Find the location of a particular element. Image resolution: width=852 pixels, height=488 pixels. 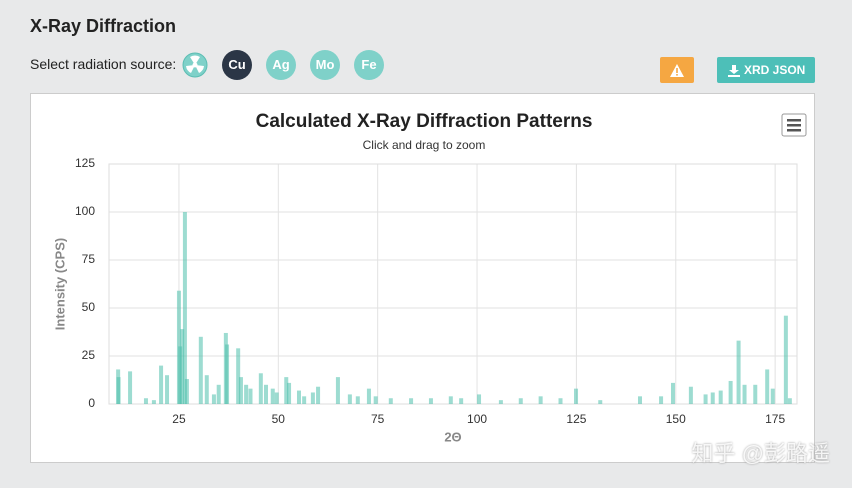

x-tick-label: 75 is located at coordinates (378, 419).